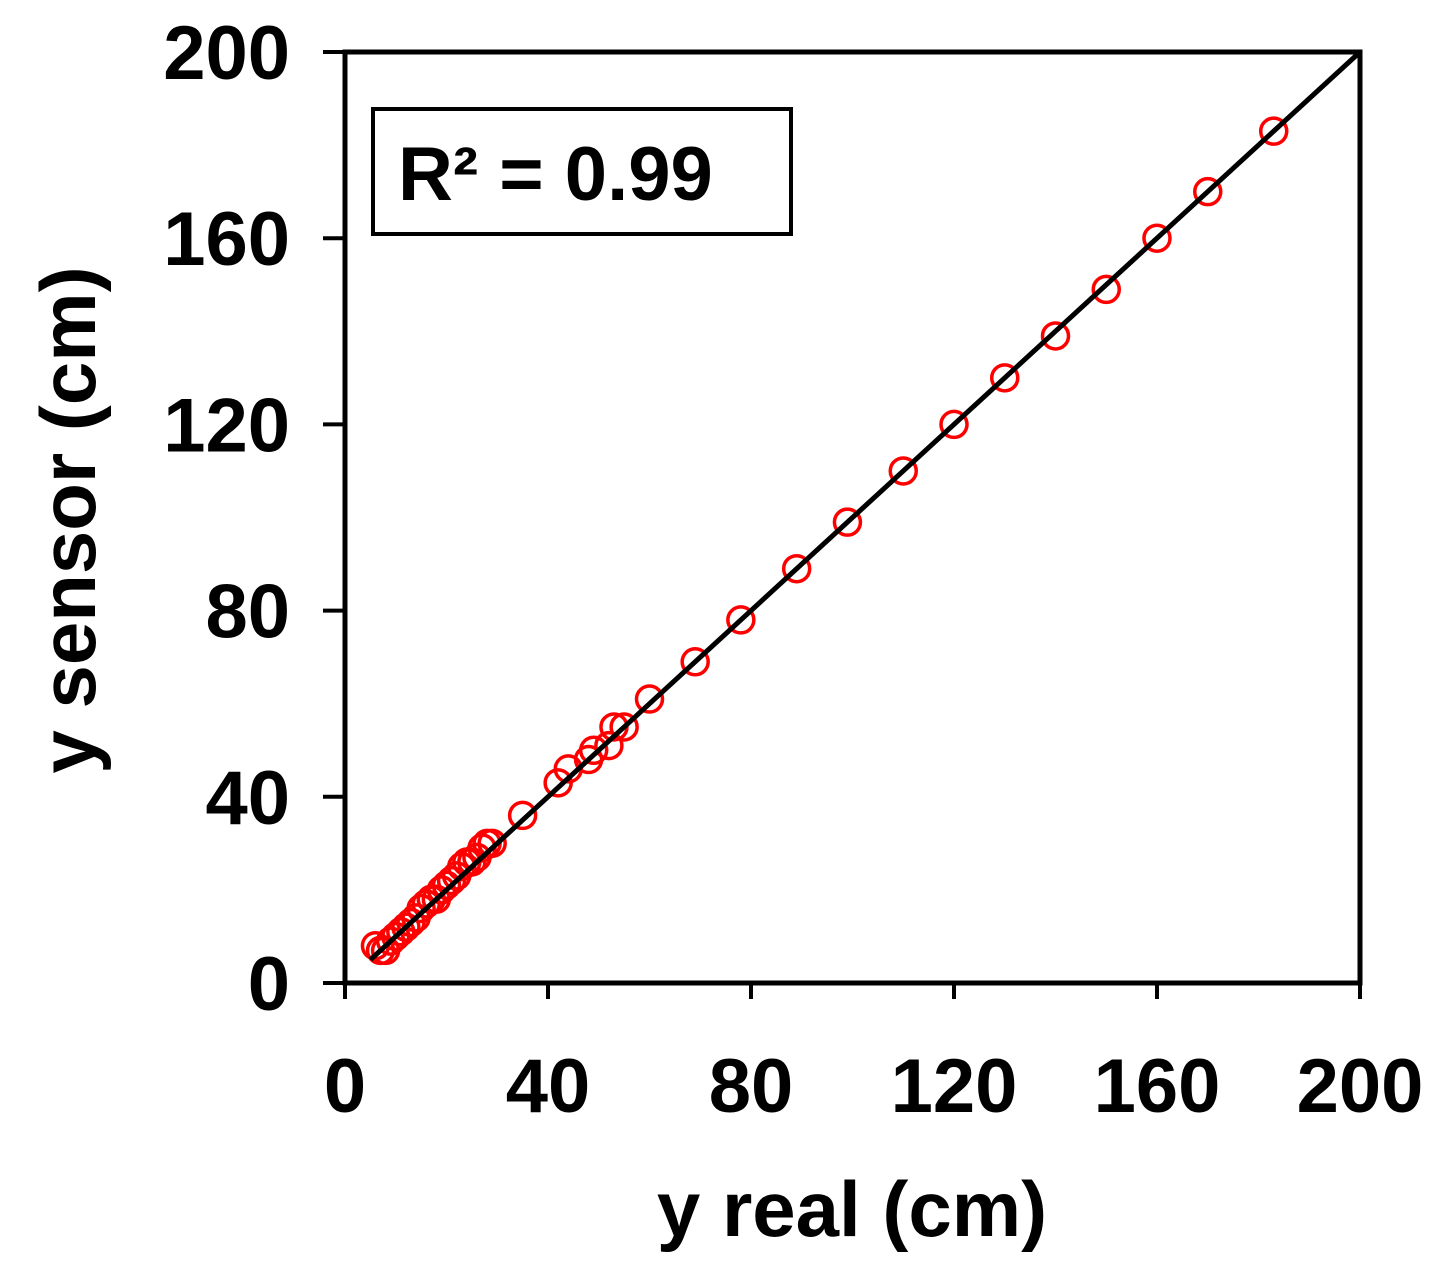 The height and width of the screenshot is (1272, 1448). What do you see at coordinates (954, 1086) in the screenshot?
I see `x-tick-label: 120` at bounding box center [954, 1086].